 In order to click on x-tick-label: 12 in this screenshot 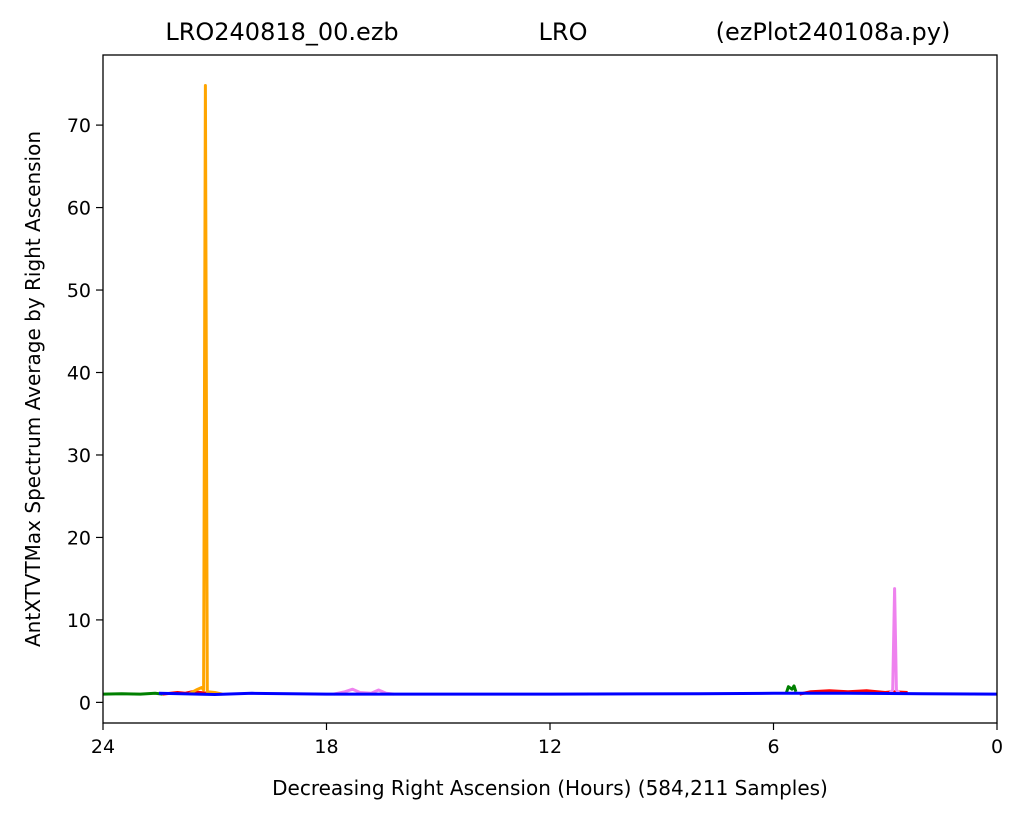, I will do `click(550, 747)`.